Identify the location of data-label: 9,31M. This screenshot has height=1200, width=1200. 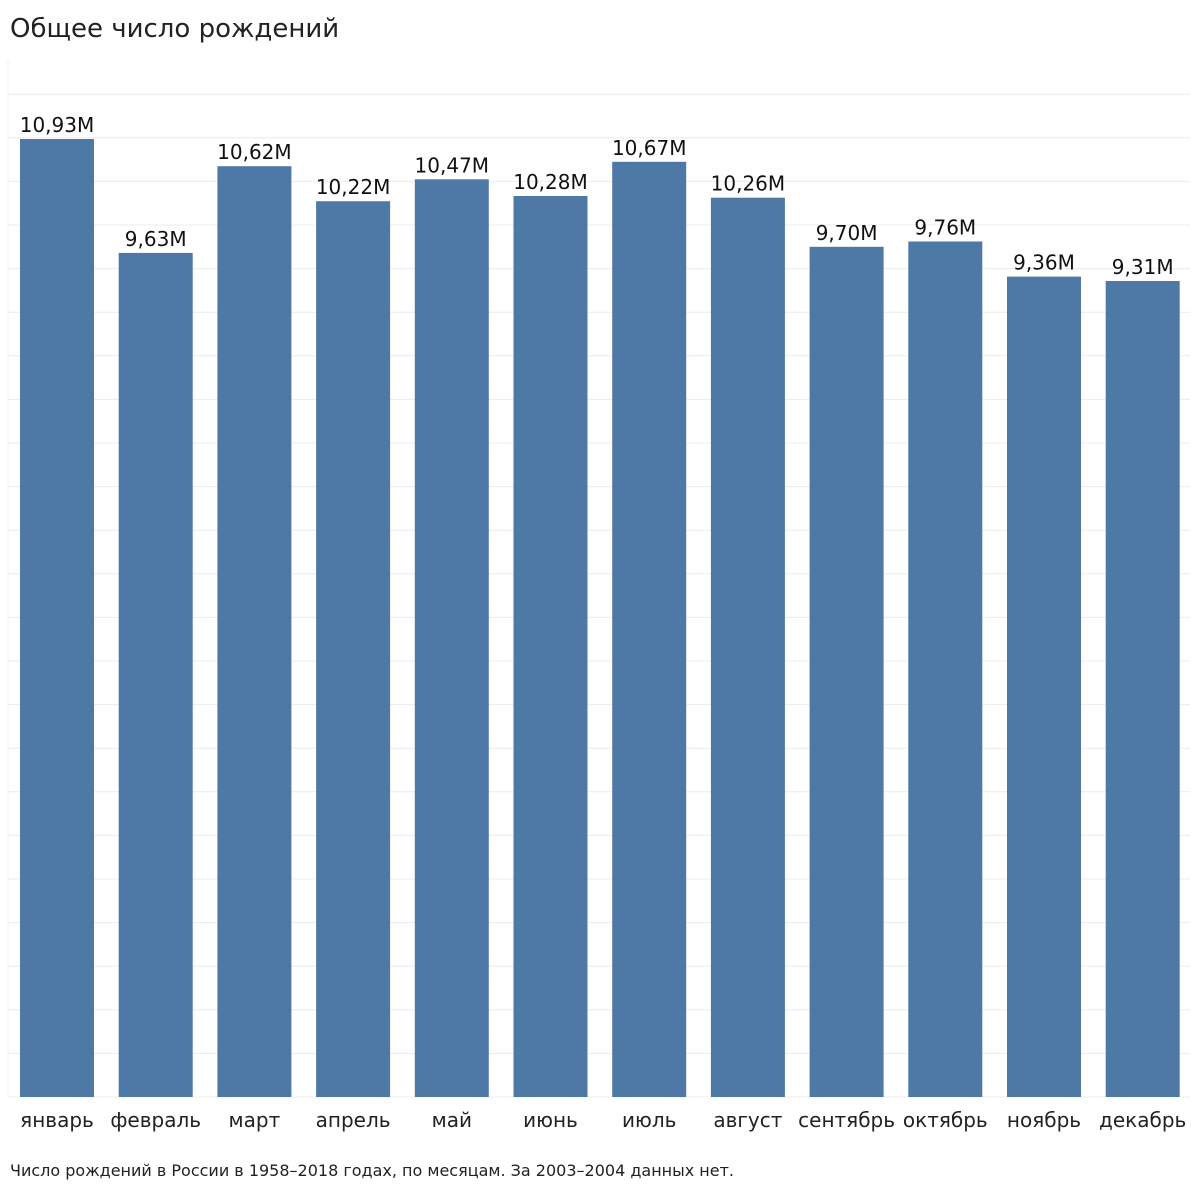
(1143, 267).